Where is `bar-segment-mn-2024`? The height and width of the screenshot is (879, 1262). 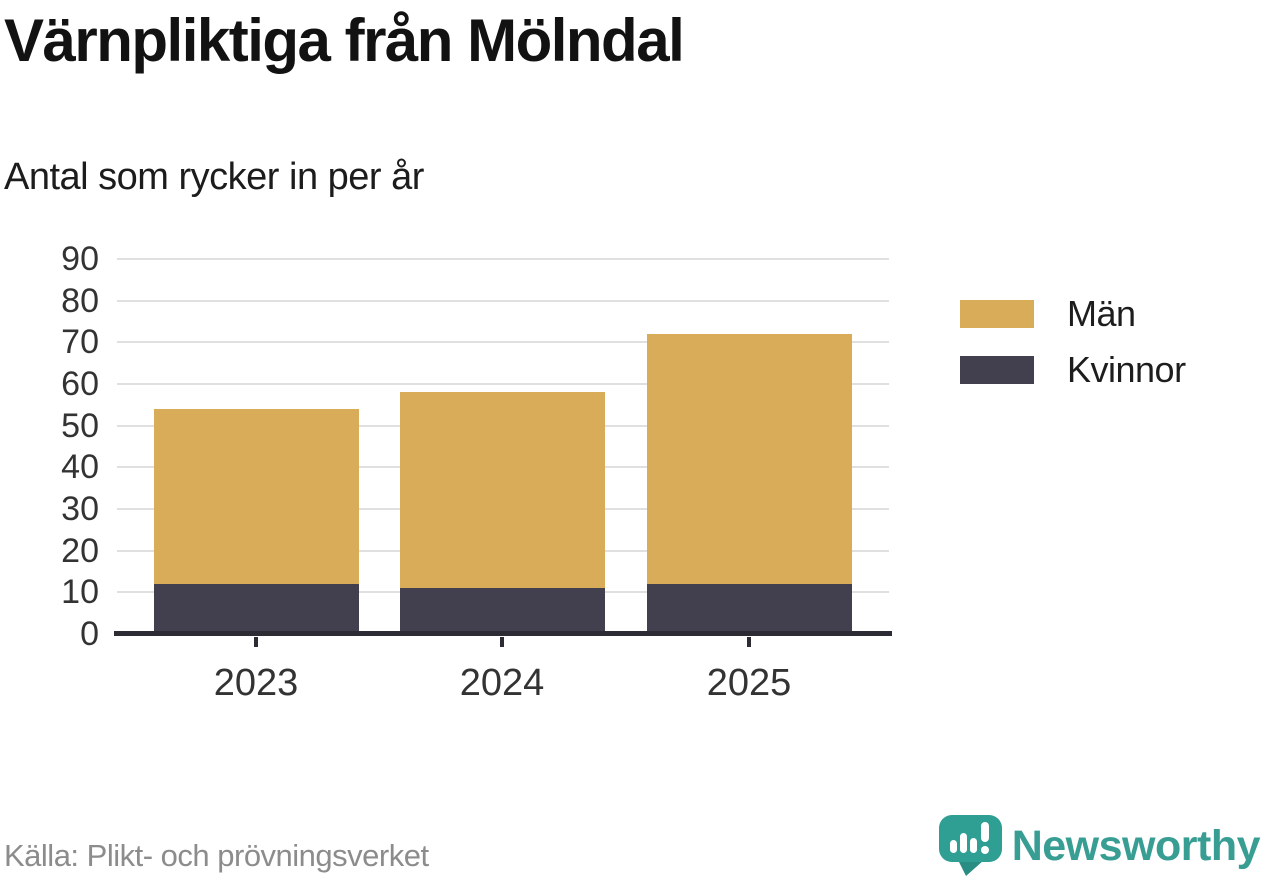 bar-segment-mn-2024 is located at coordinates (502, 490).